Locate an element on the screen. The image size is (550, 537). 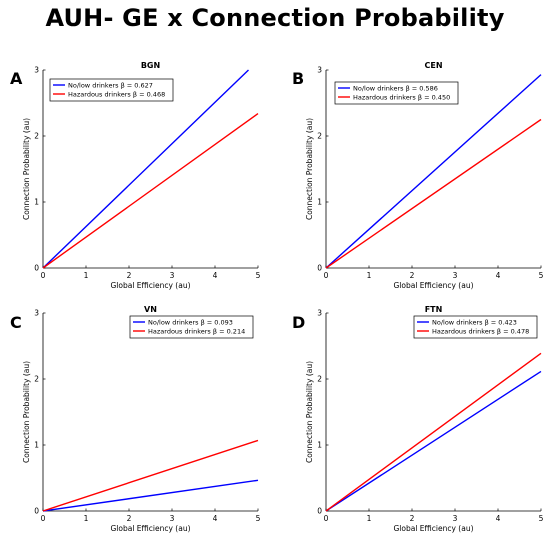
legend-entry: Hazardous drinkers β = 0.214 is located at coordinates (196, 331).